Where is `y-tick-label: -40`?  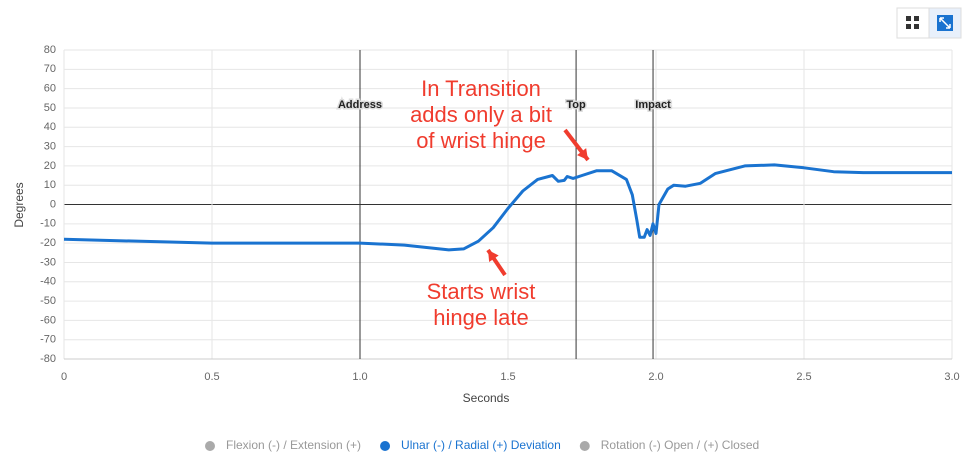
y-tick-label: -40 is located at coordinates (48, 282).